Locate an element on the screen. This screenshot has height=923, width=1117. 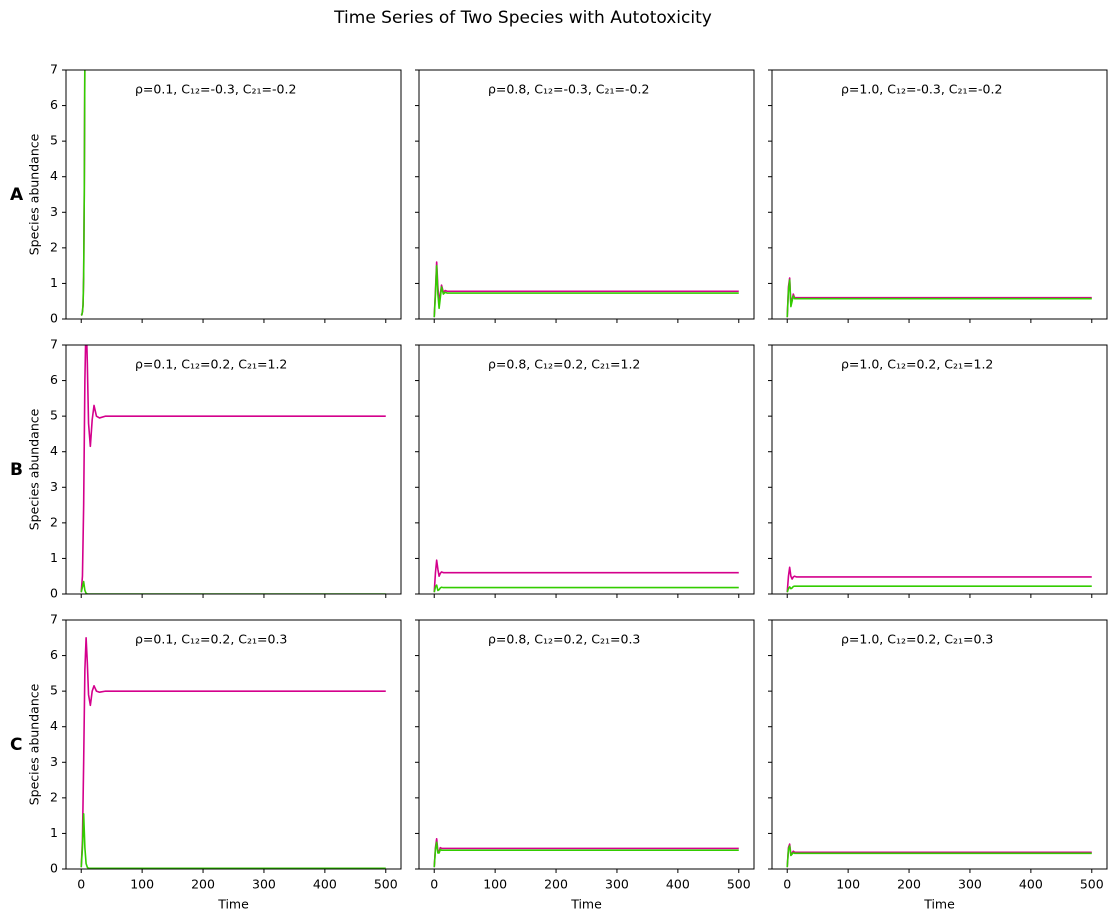
row-label: C is located at coordinates (16, 745).